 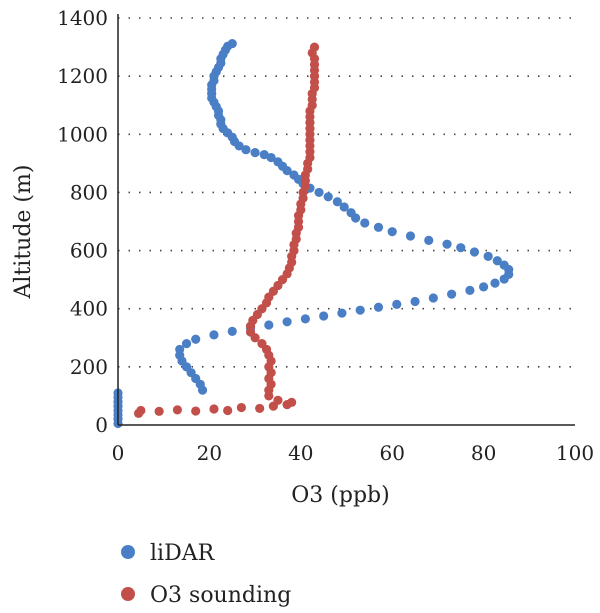 I want to click on legend-marker-o3-sounding, so click(x=128, y=594).